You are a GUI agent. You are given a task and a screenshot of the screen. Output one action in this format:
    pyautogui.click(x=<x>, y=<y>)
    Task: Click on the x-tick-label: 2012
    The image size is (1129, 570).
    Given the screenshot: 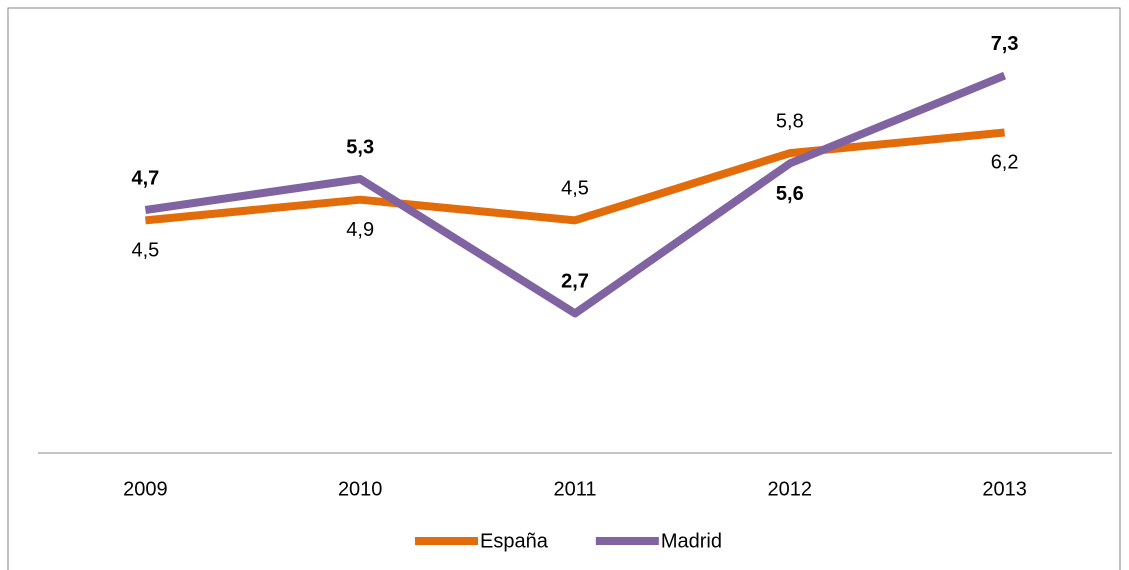 What is the action you would take?
    pyautogui.click(x=790, y=489)
    